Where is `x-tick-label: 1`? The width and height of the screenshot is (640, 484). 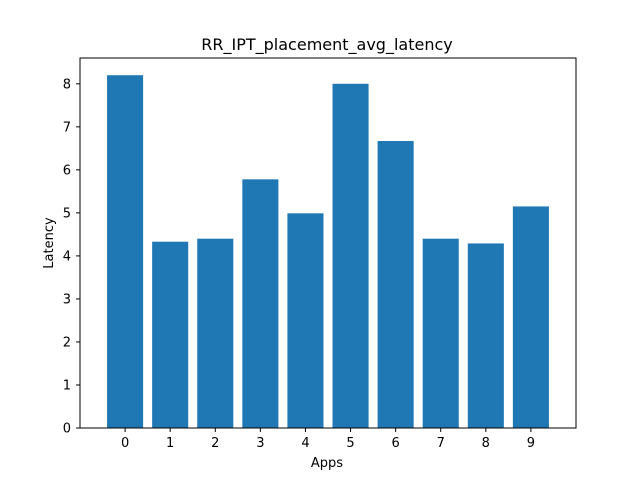
x-tick-label: 1 is located at coordinates (170, 443).